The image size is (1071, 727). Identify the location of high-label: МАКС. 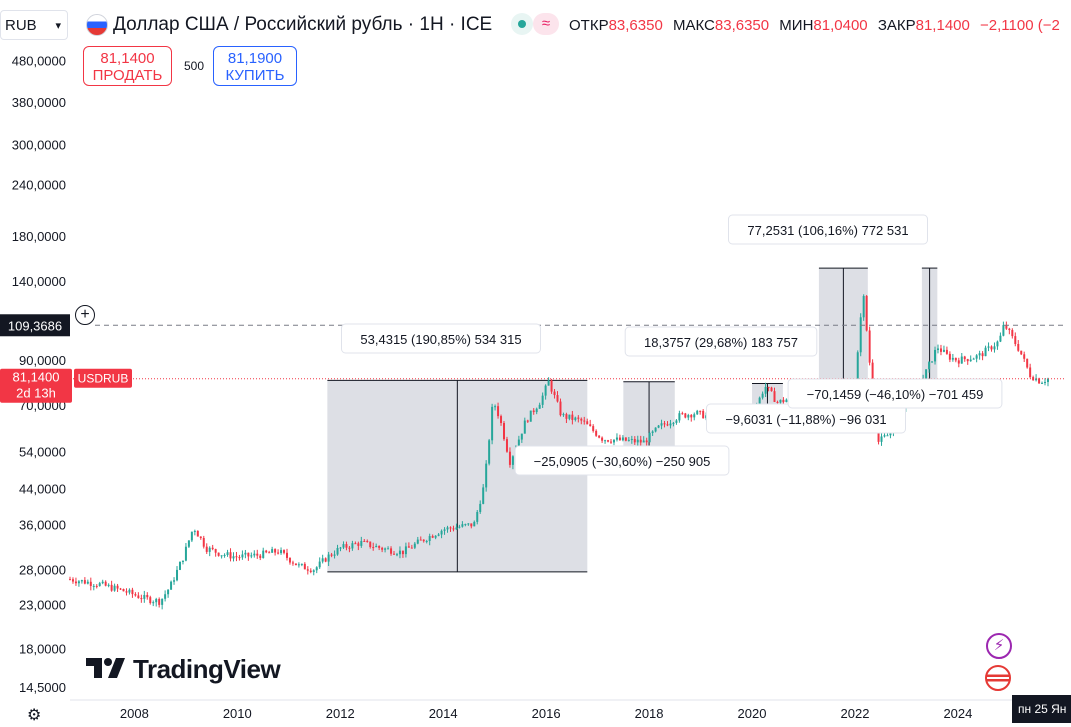
(693, 25).